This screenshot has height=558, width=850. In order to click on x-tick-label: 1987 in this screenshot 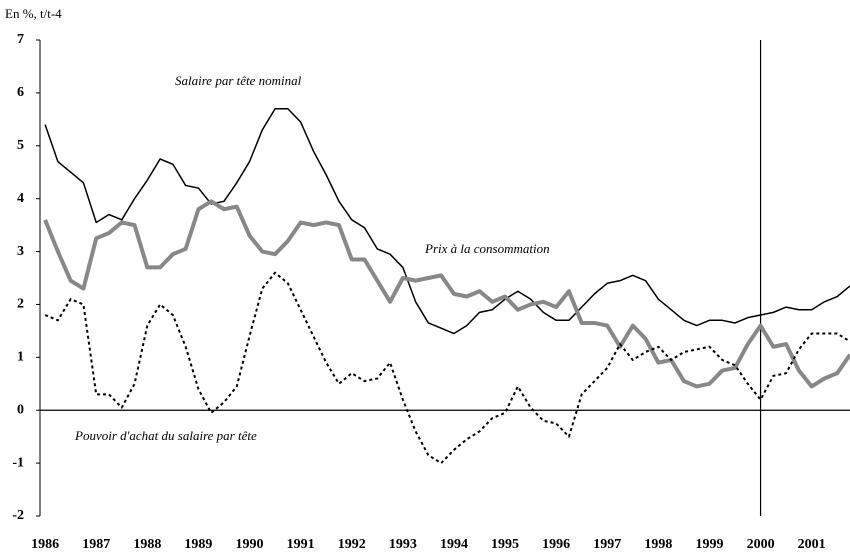, I will do `click(96, 544)`.